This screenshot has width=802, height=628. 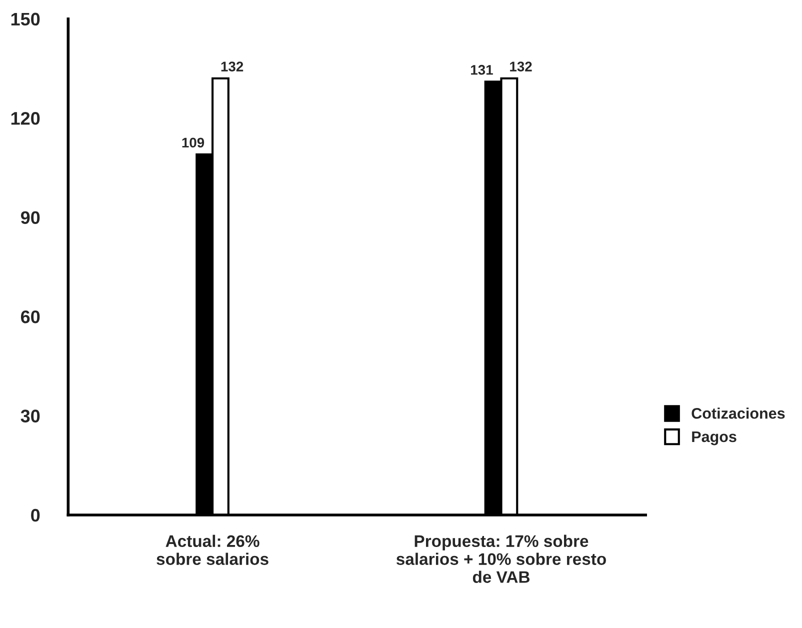 I want to click on y-tick-label: 30, so click(x=30, y=416).